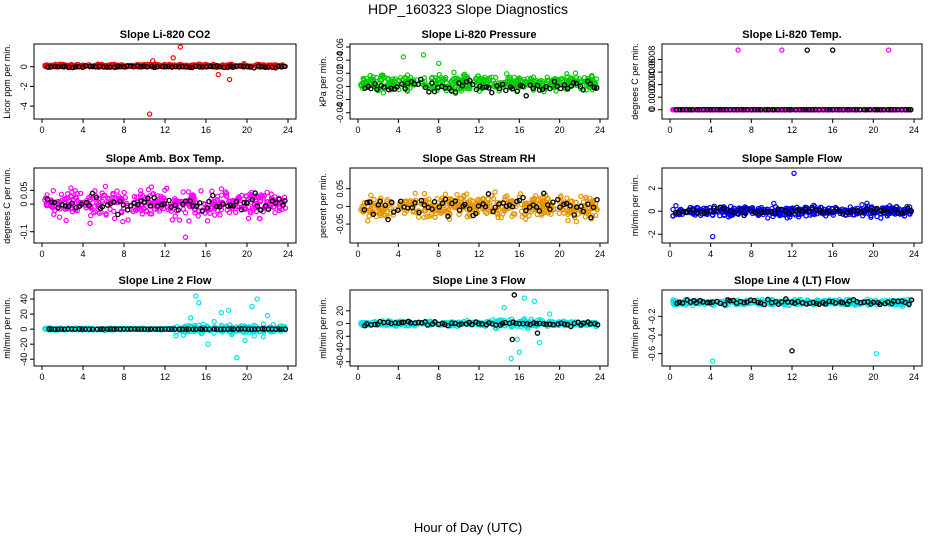 The image size is (936, 540). Describe the element at coordinates (512, 339) in the screenshot. I see `reference-outlier-point` at that location.